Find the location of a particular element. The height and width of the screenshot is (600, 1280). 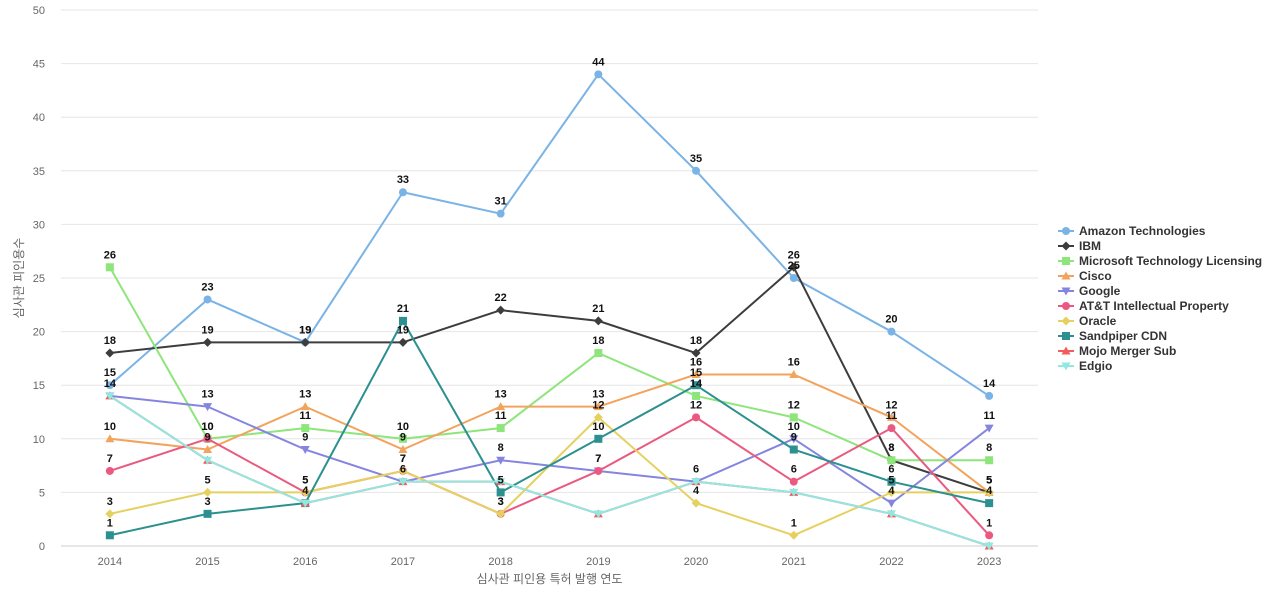

legend-item: AT&T Intellectual Property is located at coordinates (1143, 306).